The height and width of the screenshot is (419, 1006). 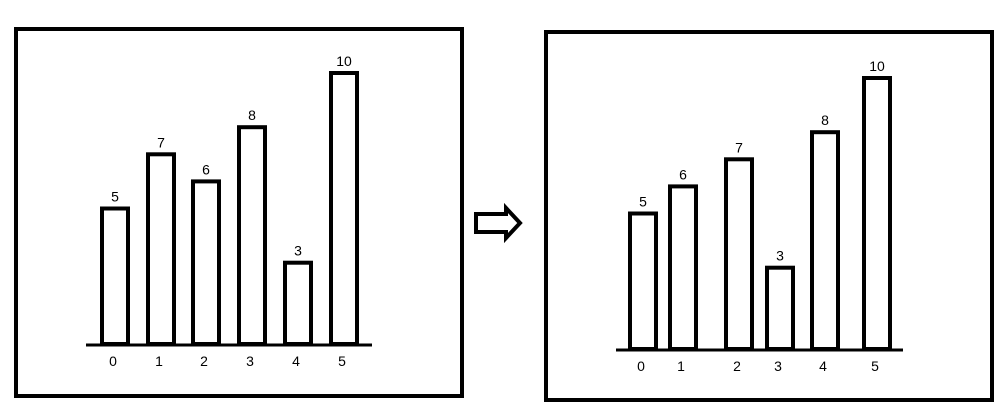 I want to click on right-bar-1-value-label: 6, so click(x=683, y=174).